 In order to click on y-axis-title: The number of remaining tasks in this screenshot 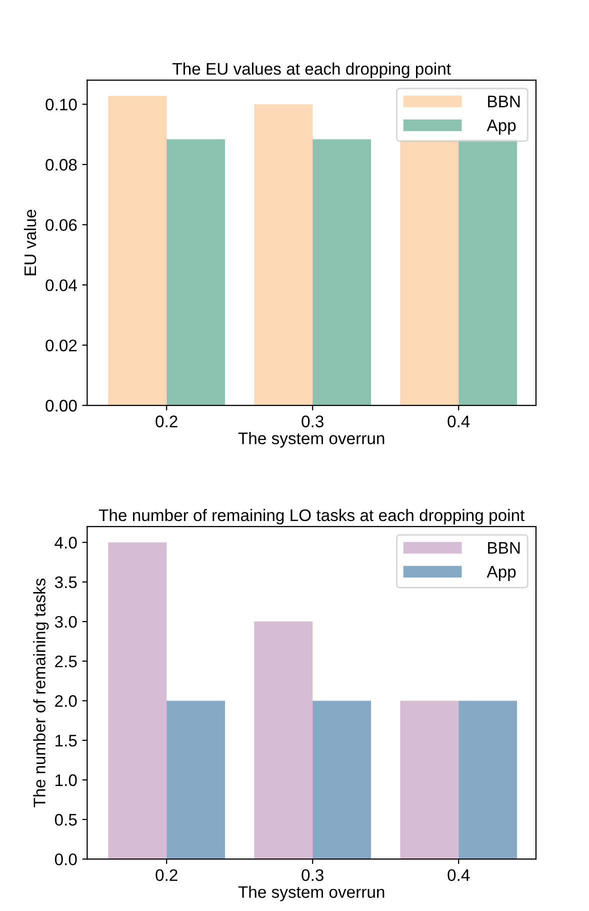, I will do `click(41, 693)`.